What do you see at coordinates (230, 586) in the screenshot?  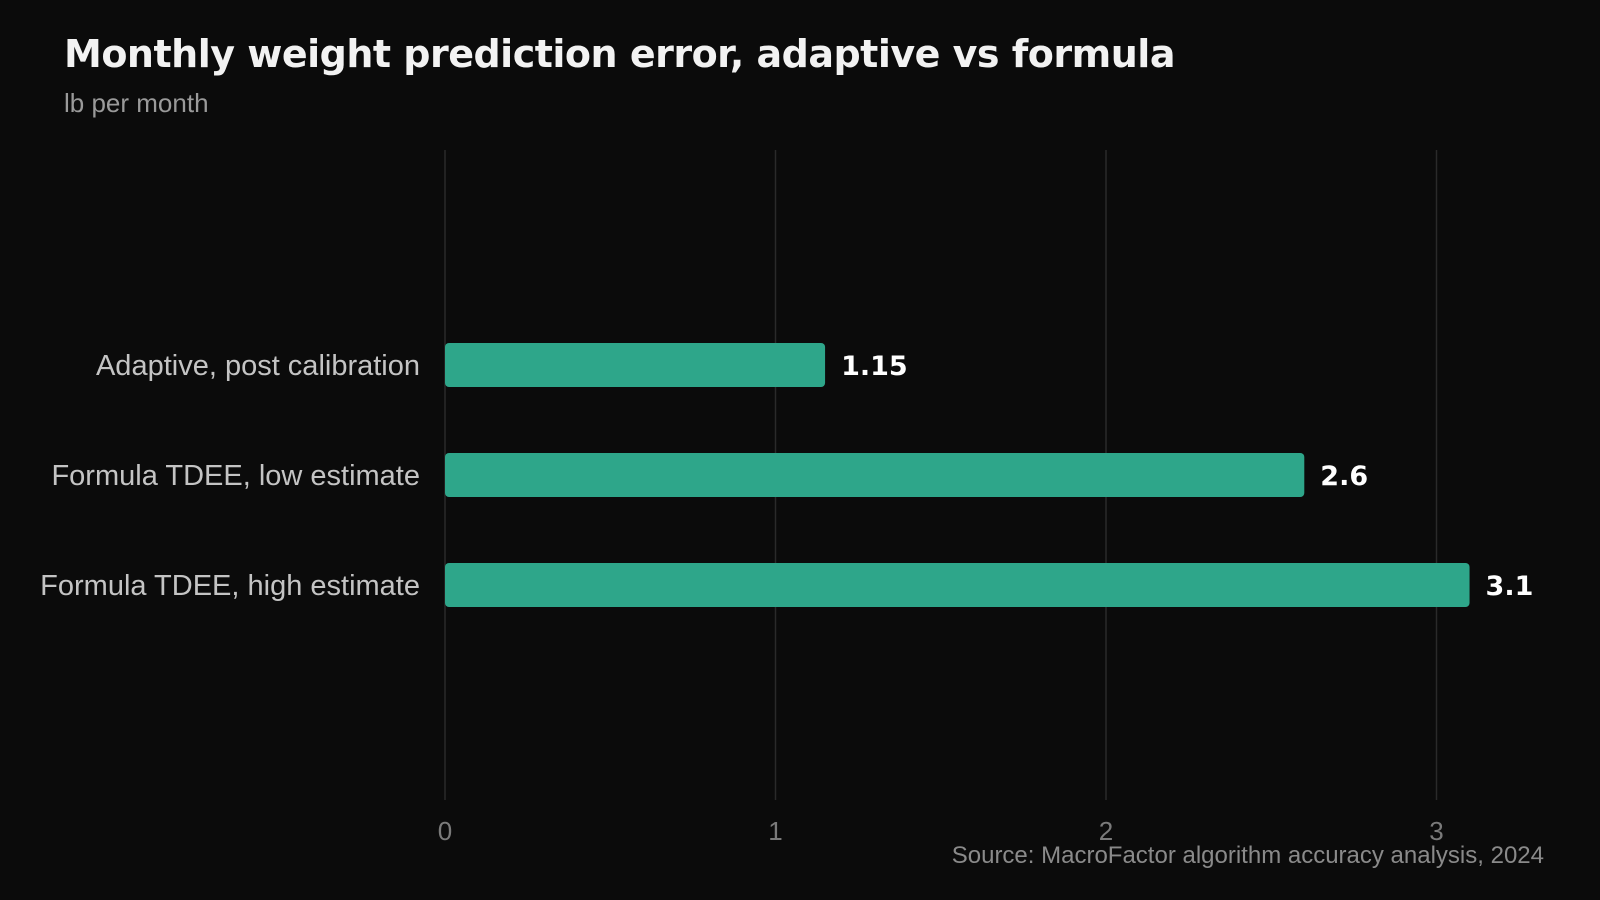 I see `category-label: Formula TDEE, high estimate` at bounding box center [230, 586].